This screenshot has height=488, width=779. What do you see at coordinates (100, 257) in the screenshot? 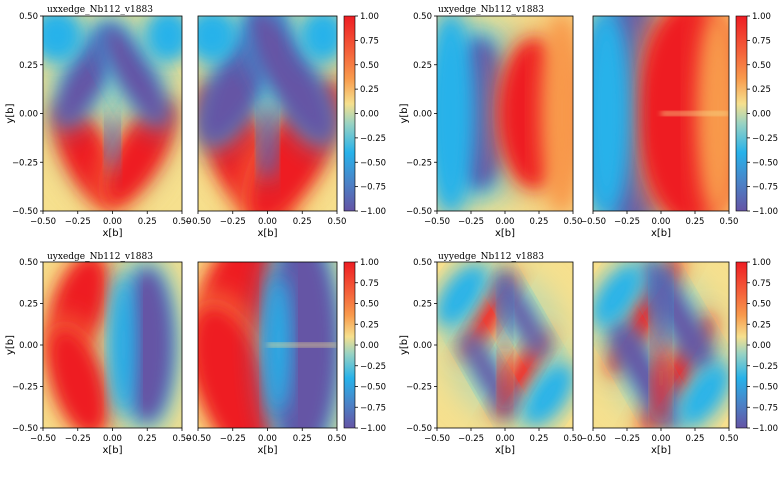
I see `chart-title-uyx: uyxedge_Nb112_v1883` at bounding box center [100, 257].